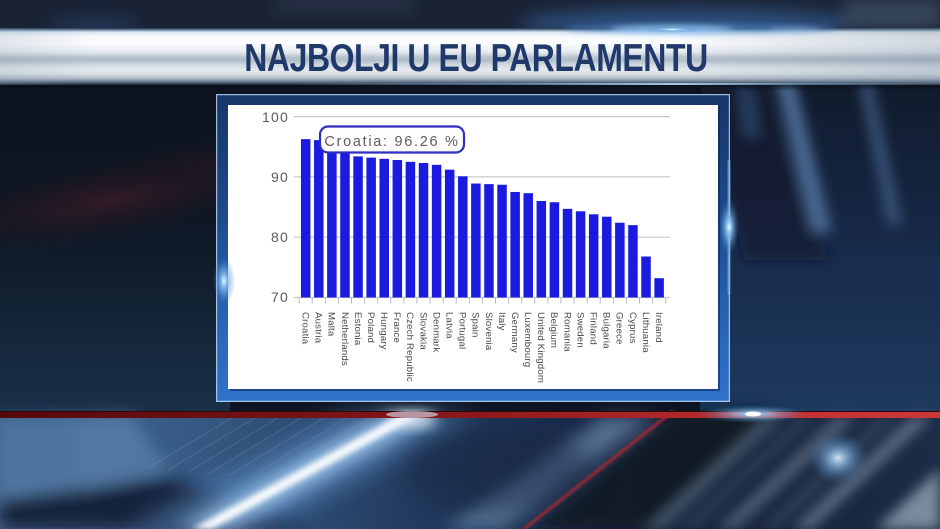 The image size is (940, 529). I want to click on svg-text: Malta, so click(331, 324).